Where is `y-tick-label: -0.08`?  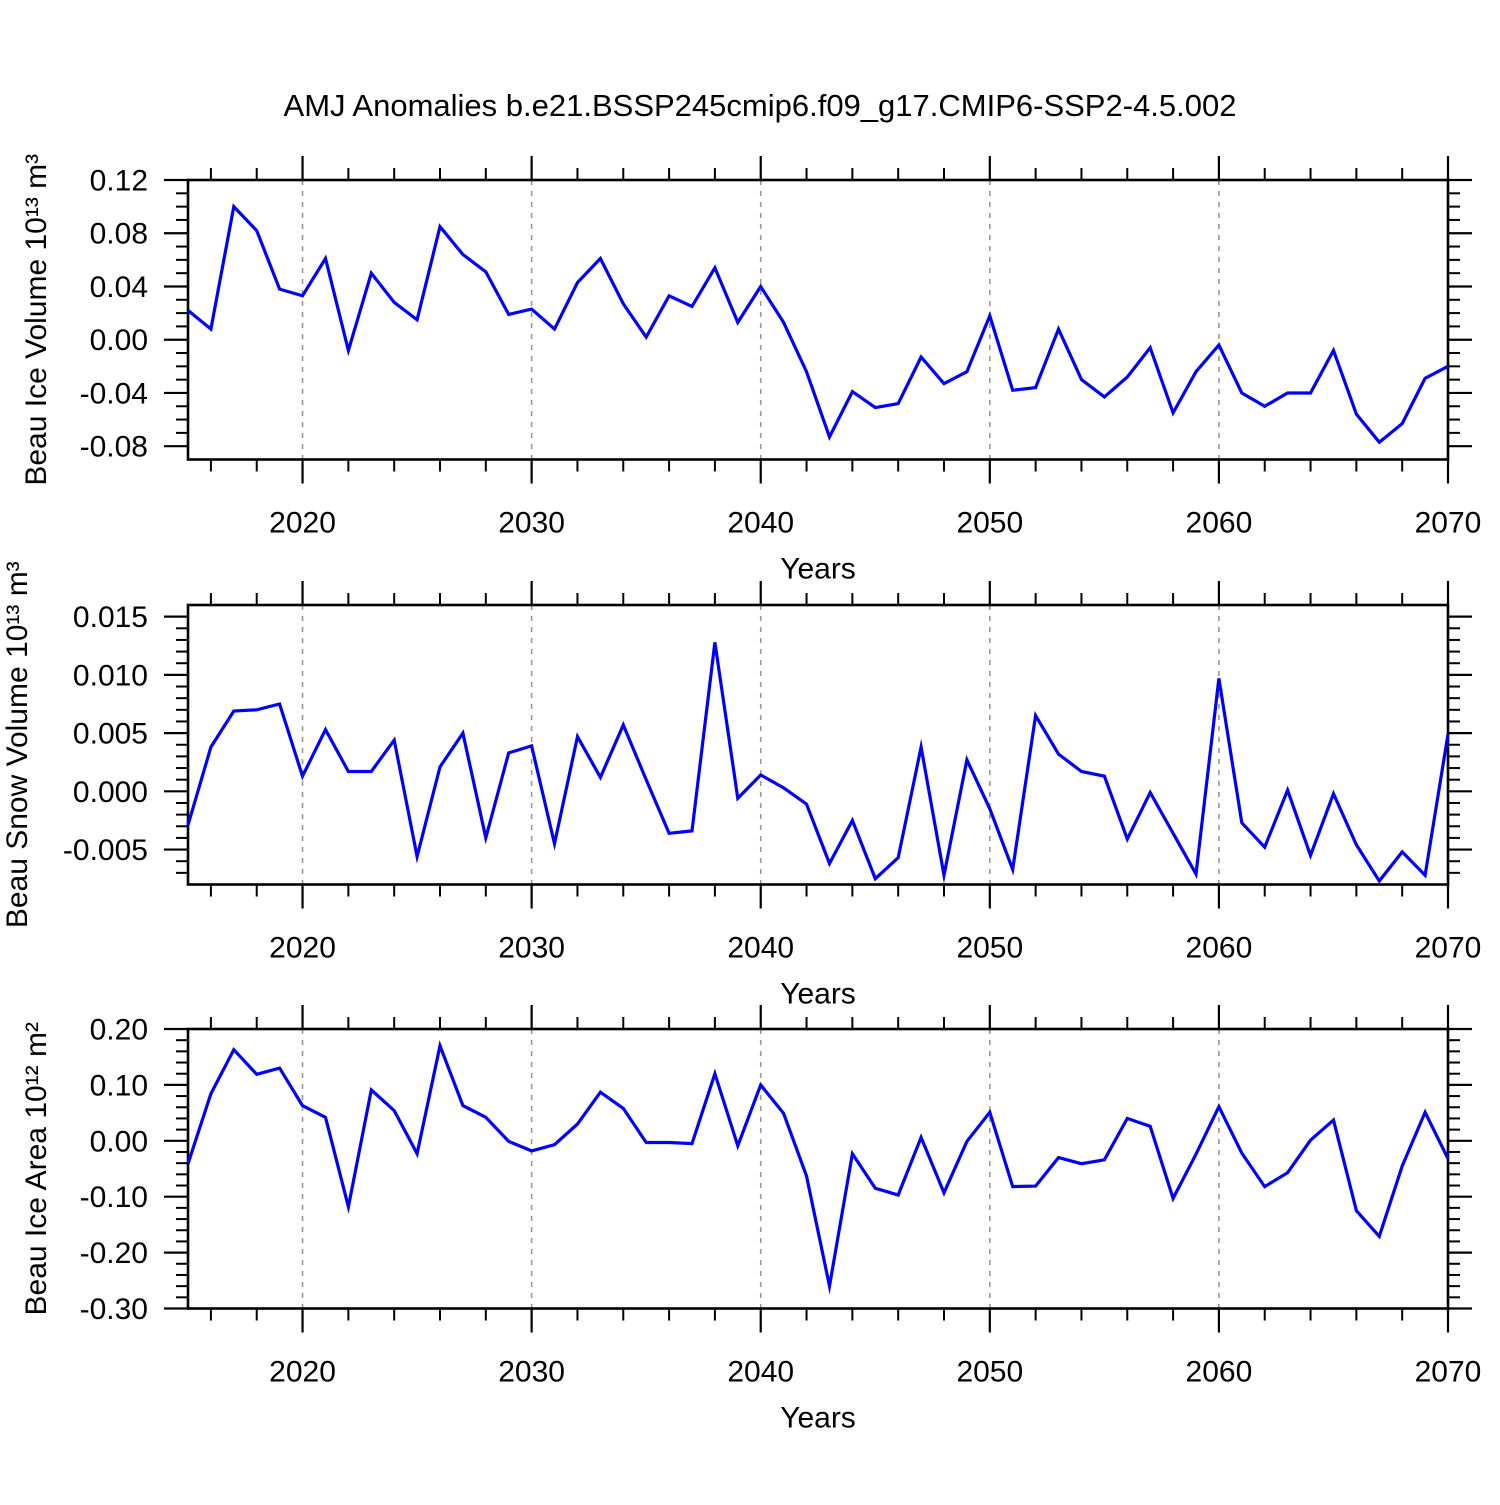 y-tick-label: -0.08 is located at coordinates (114, 447).